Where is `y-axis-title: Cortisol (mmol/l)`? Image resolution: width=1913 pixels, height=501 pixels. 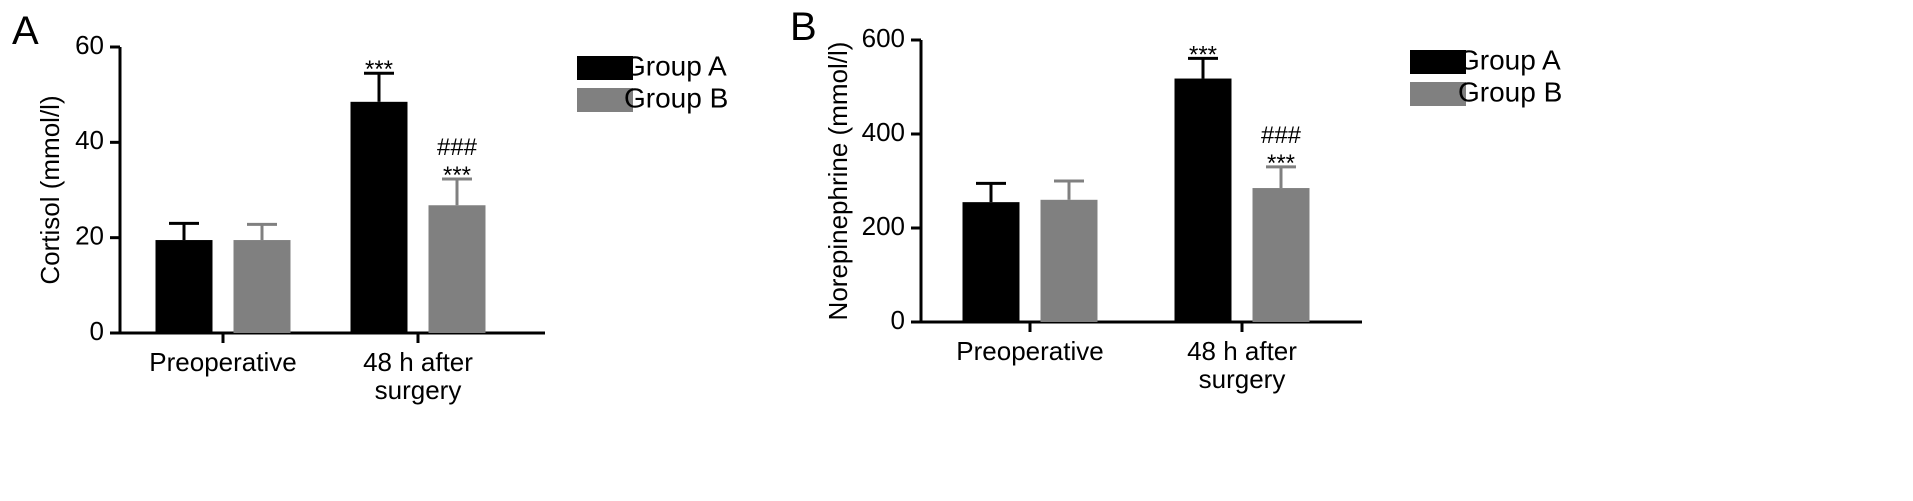 y-axis-title: Cortisol (mmol/l) is located at coordinates (50, 189).